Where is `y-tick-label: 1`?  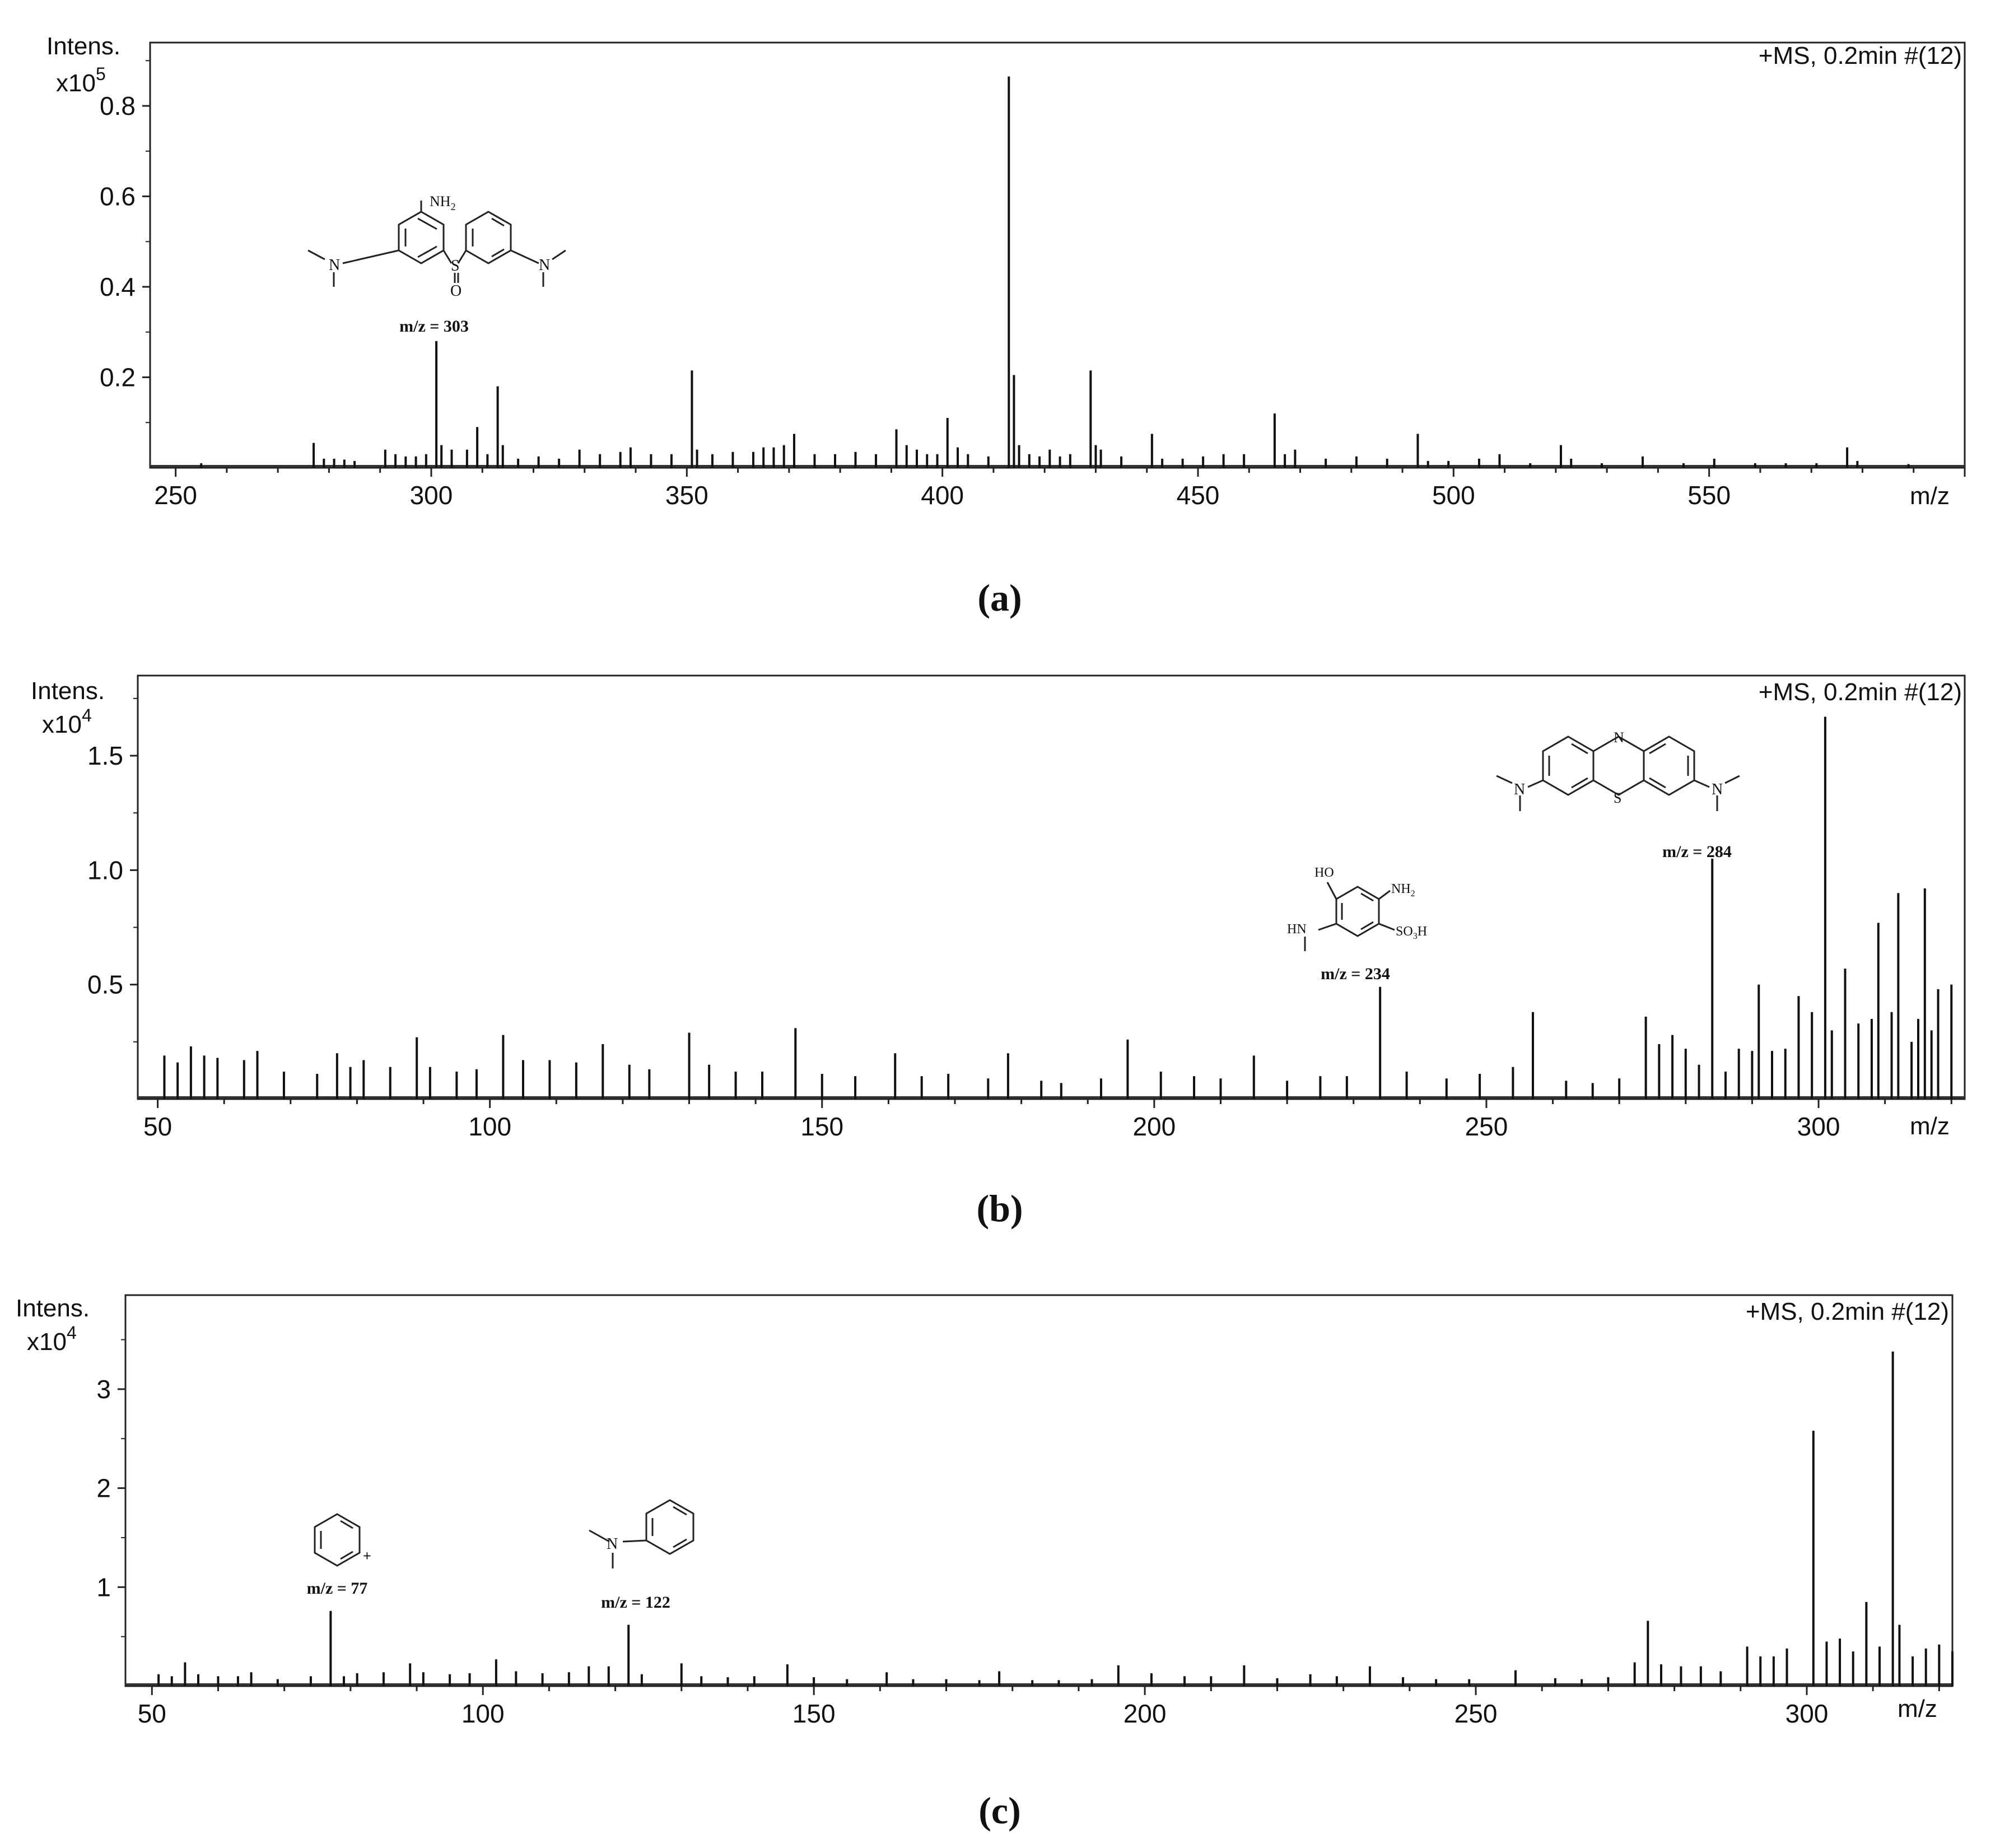 y-tick-label: 1 is located at coordinates (103, 1587).